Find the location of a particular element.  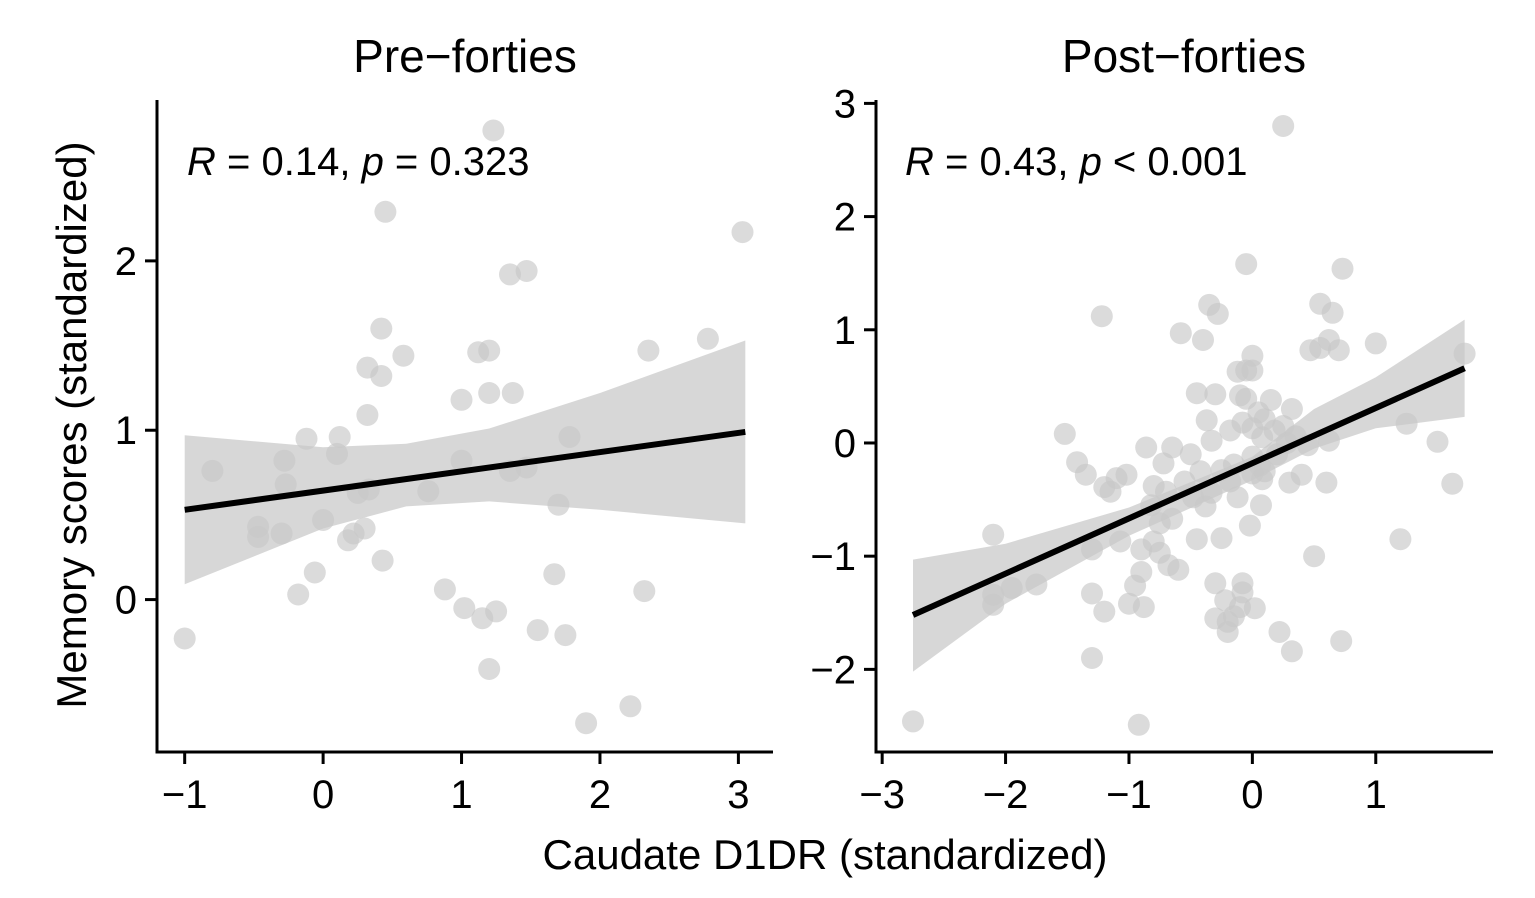

x-axis-label: Caudate D1DR (standardized) is located at coordinates (825, 854).